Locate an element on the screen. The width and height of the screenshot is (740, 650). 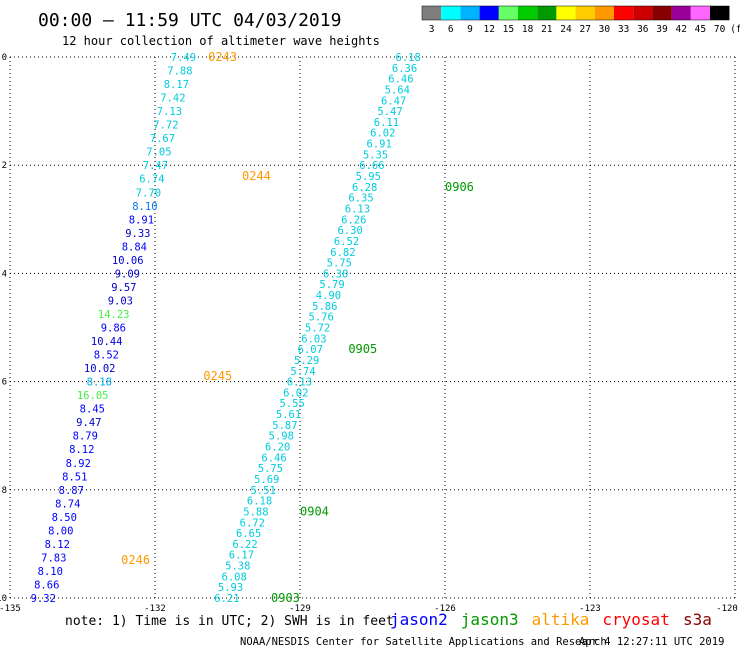
wave-height-value: 6.46 is located at coordinates (400, 80).